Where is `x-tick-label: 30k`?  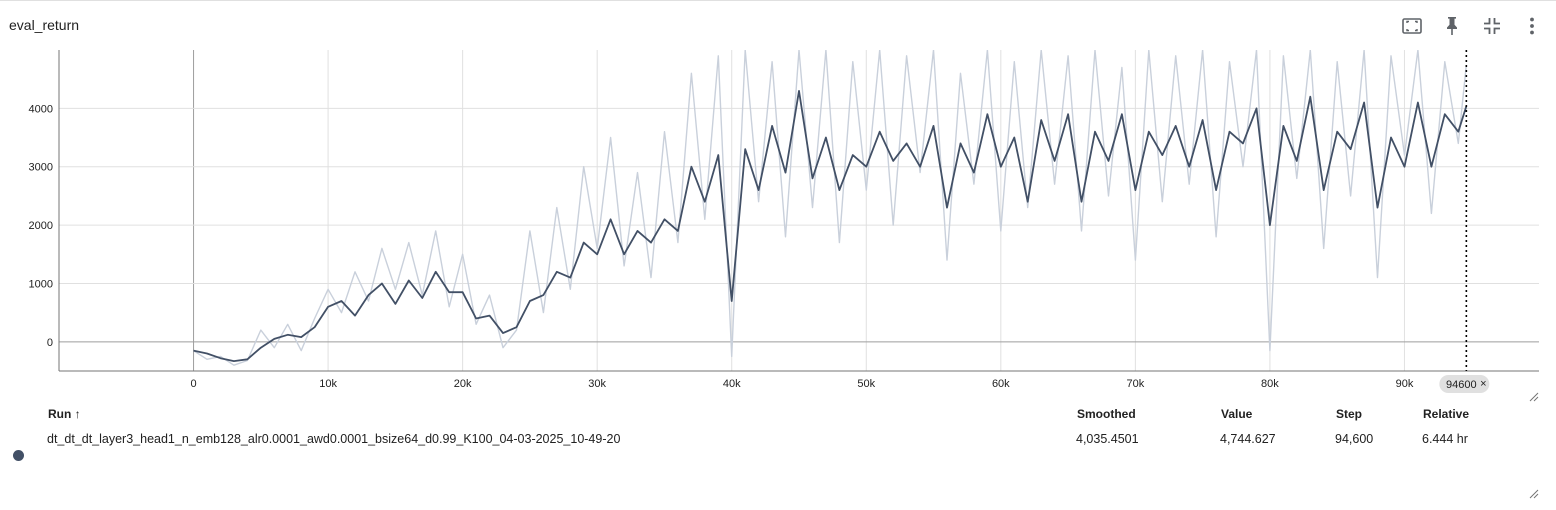
x-tick-label: 30k is located at coordinates (597, 384).